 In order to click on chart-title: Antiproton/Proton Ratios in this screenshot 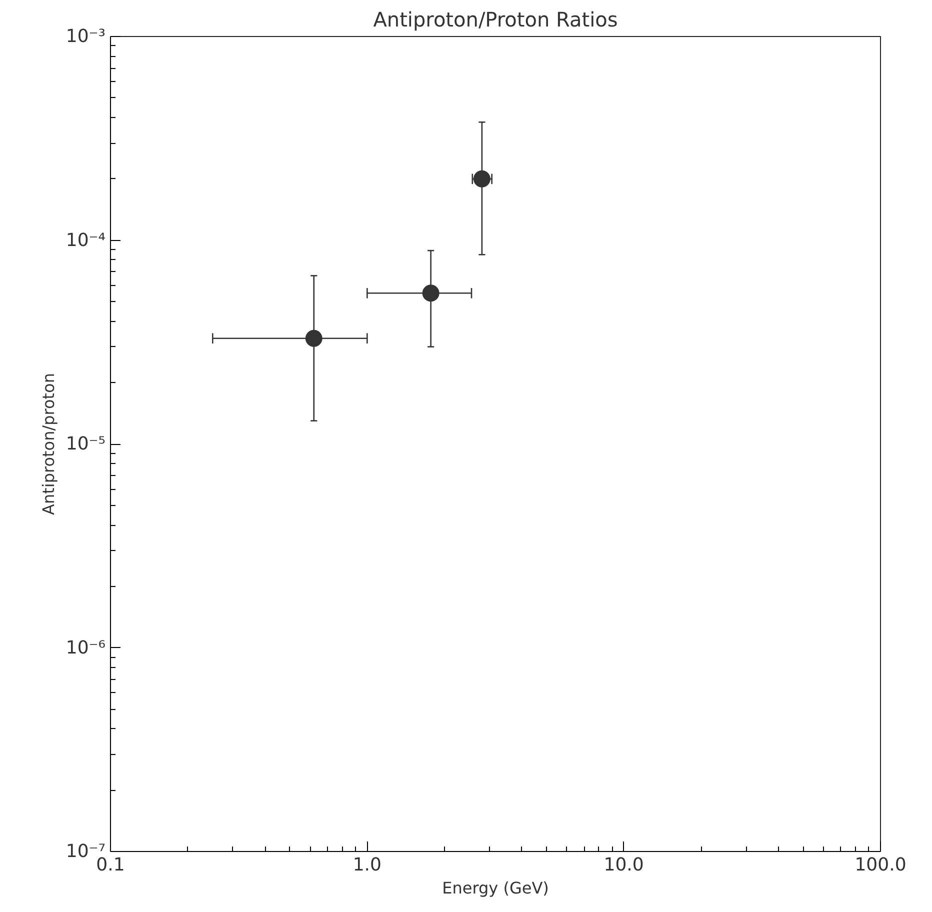, I will do `click(495, 20)`.